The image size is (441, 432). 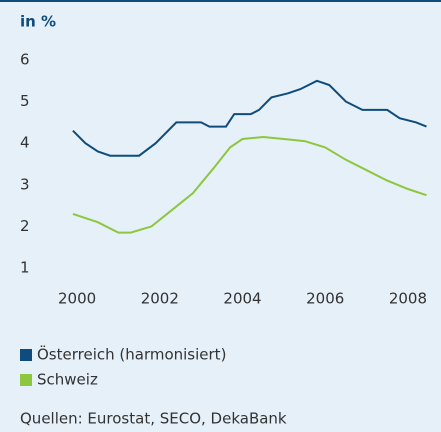 What do you see at coordinates (25, 226) in the screenshot?
I see `y-tick-label: 2` at bounding box center [25, 226].